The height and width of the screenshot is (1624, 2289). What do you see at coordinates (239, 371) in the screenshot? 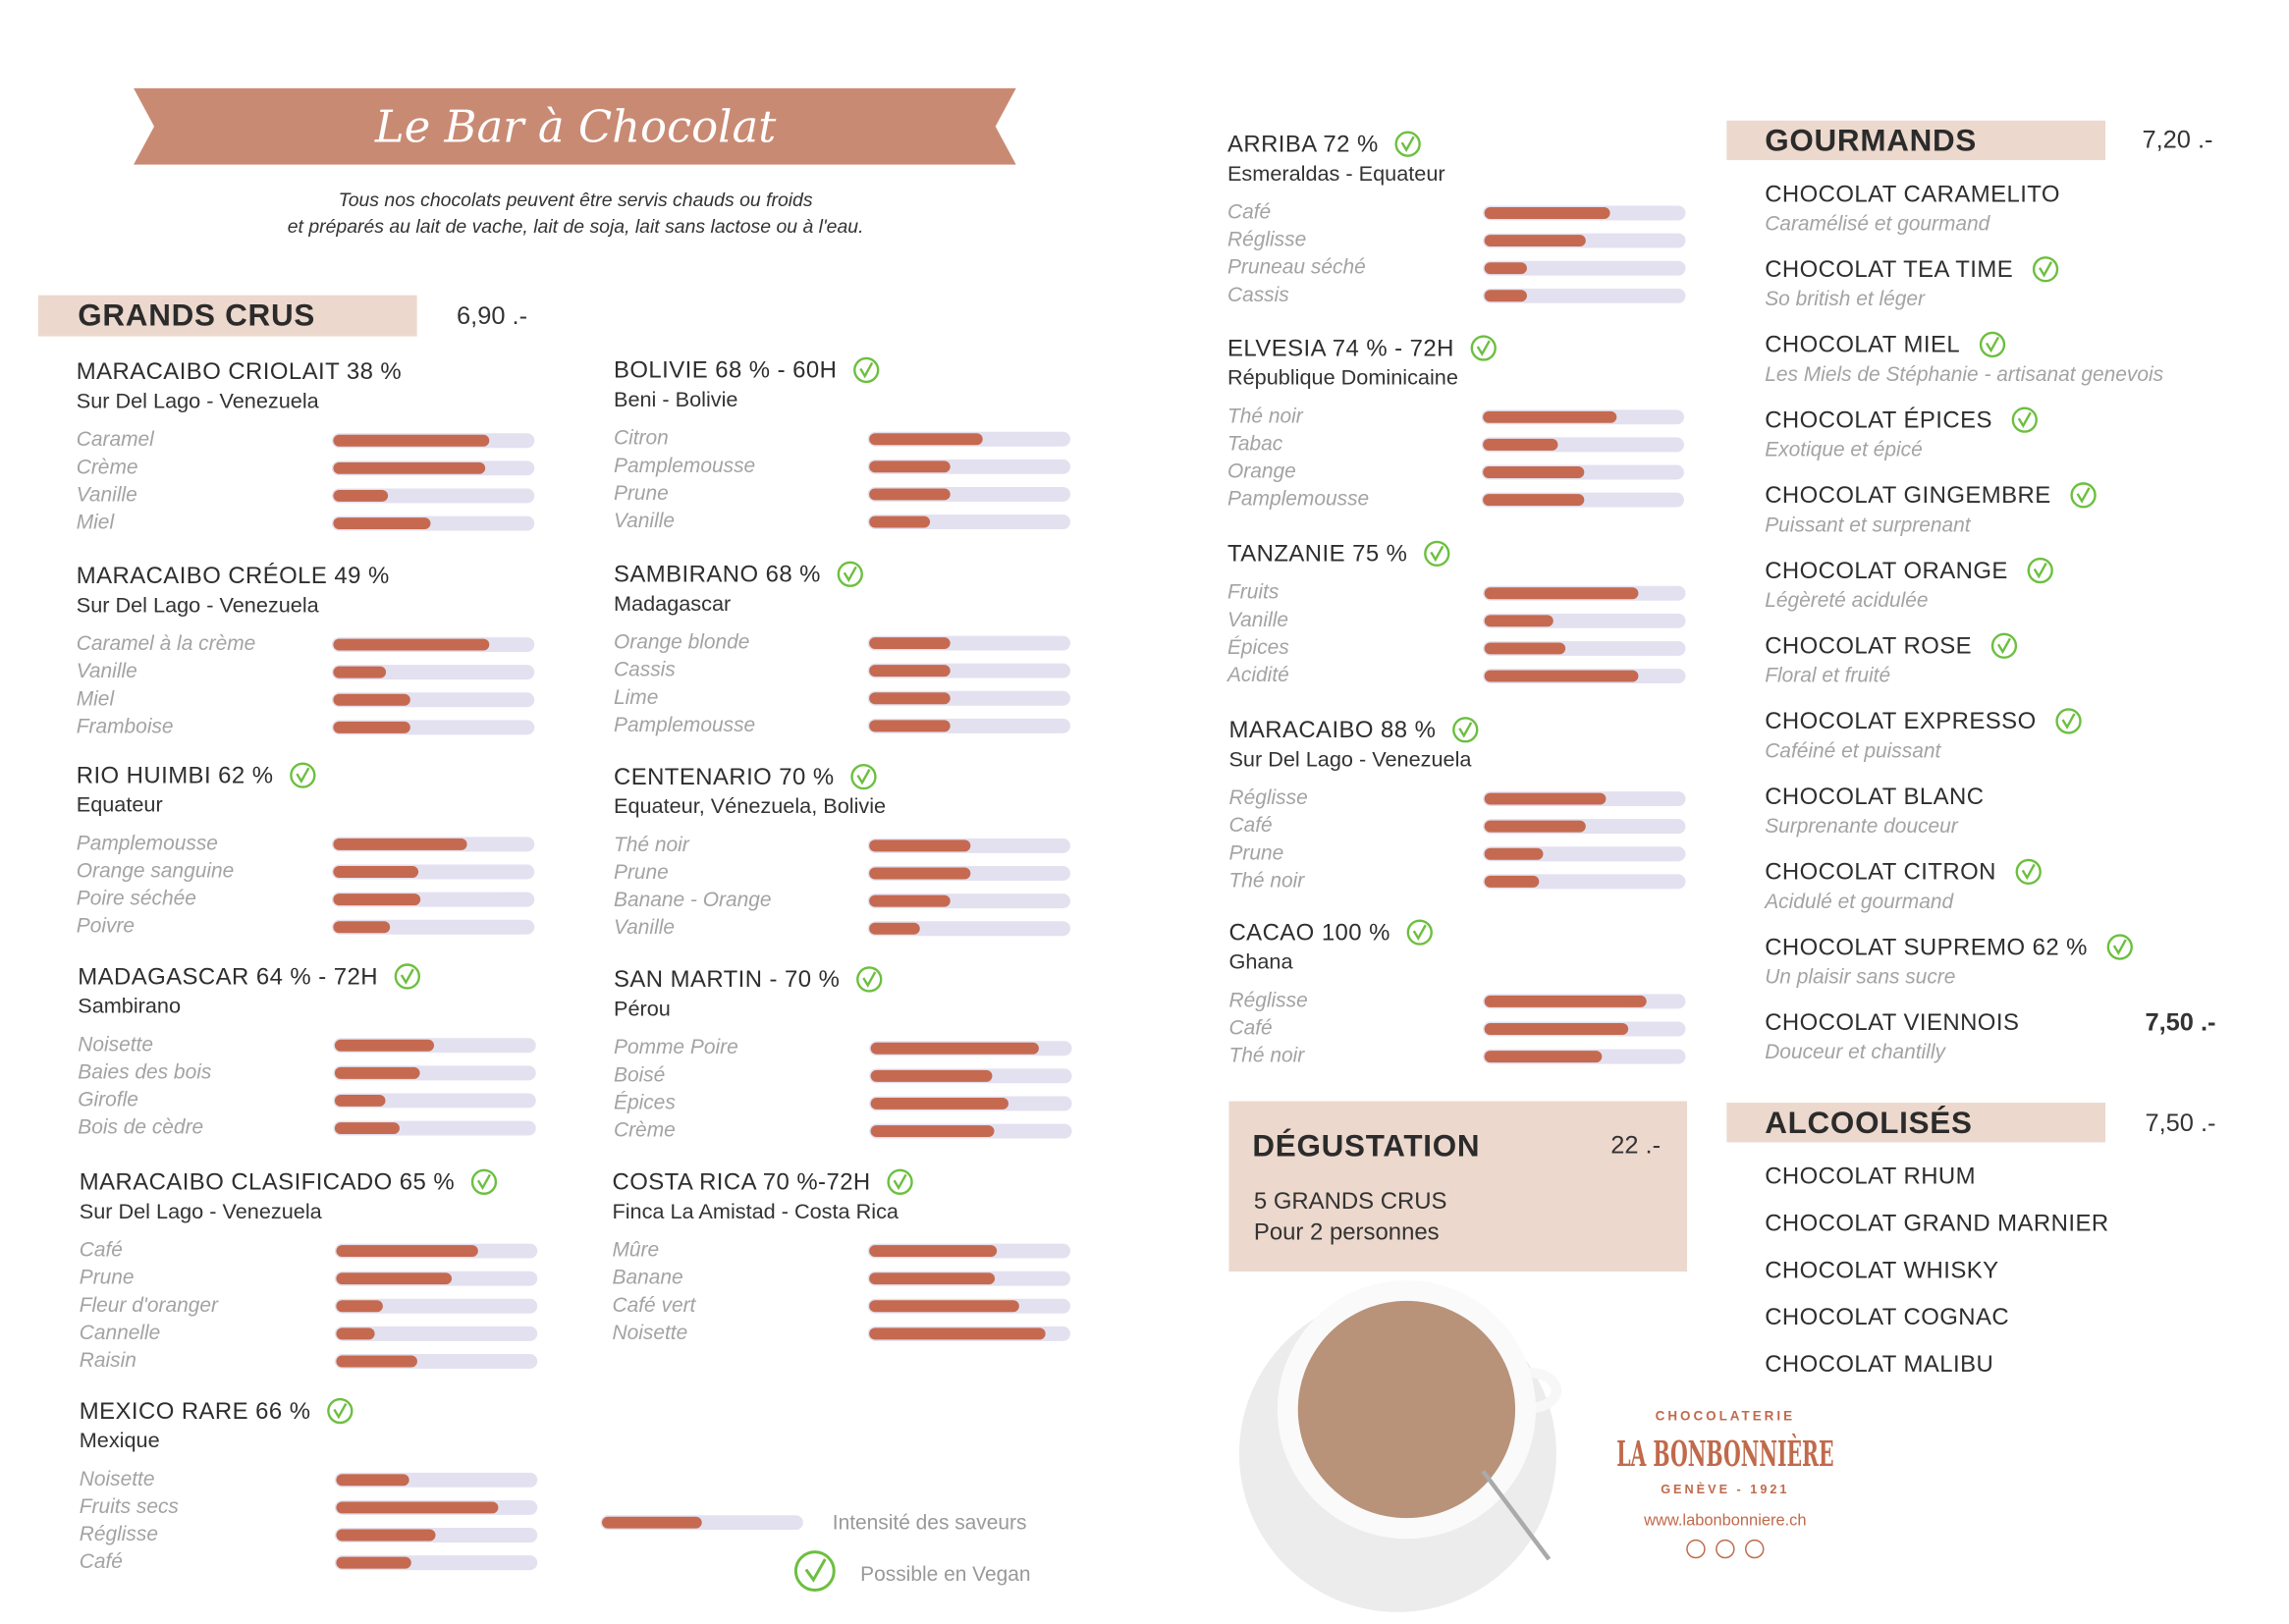
I see `item-name: MARACAIBO CRIOLAIT 38 %` at bounding box center [239, 371].